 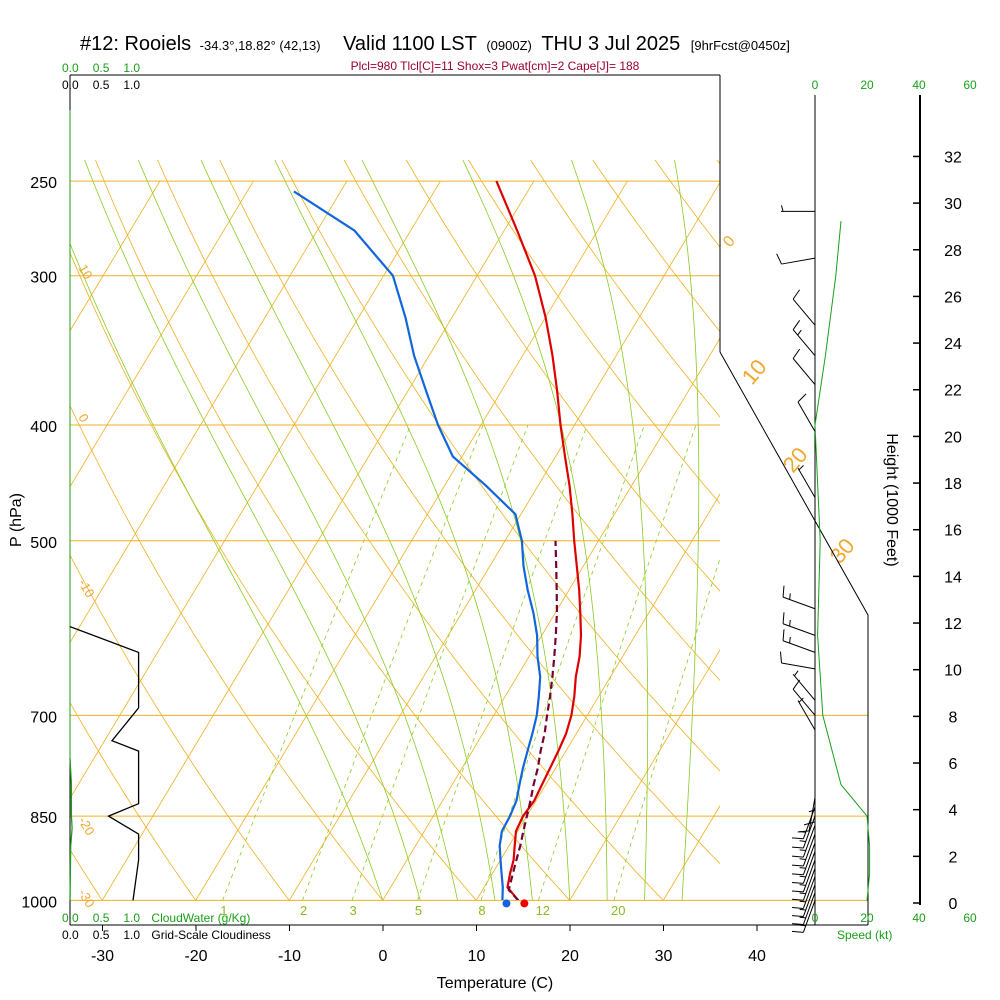 What do you see at coordinates (86, 898) in the screenshot?
I see `isotherm-label: -30` at bounding box center [86, 898].